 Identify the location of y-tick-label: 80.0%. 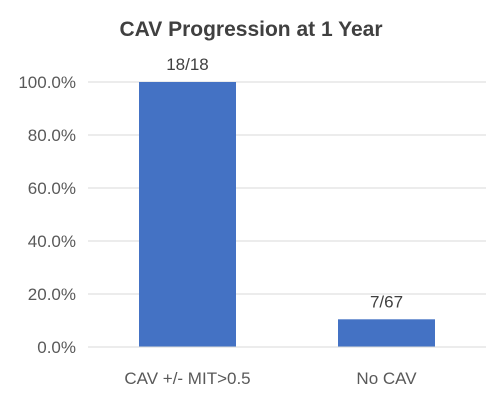
(52, 135).